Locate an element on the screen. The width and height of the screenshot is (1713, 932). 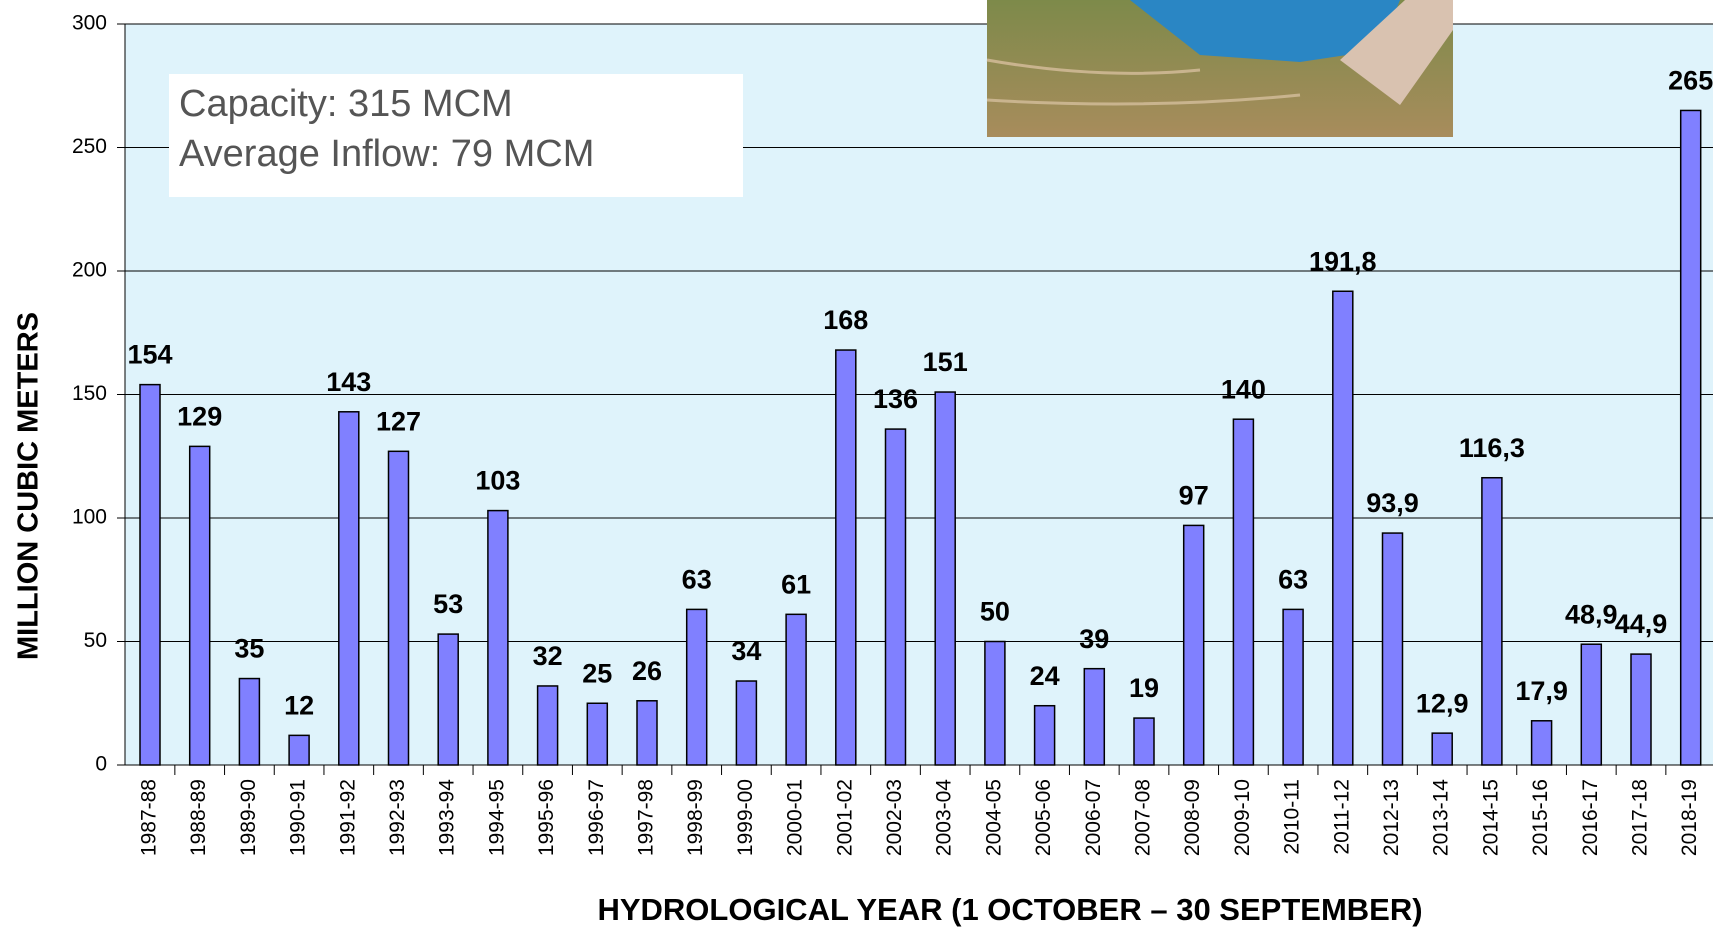
y-axis-title: MILLION CUBIC METERS is located at coordinates (29, 486).